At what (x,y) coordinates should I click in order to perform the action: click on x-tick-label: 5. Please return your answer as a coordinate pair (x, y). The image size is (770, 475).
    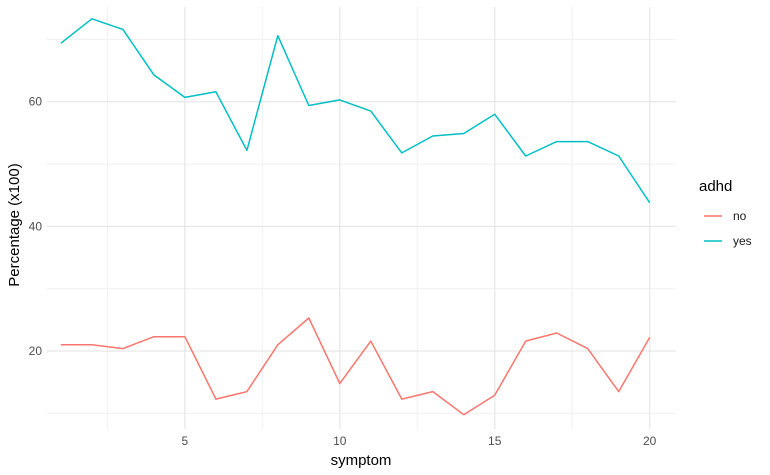
    Looking at the image, I should click on (185, 441).